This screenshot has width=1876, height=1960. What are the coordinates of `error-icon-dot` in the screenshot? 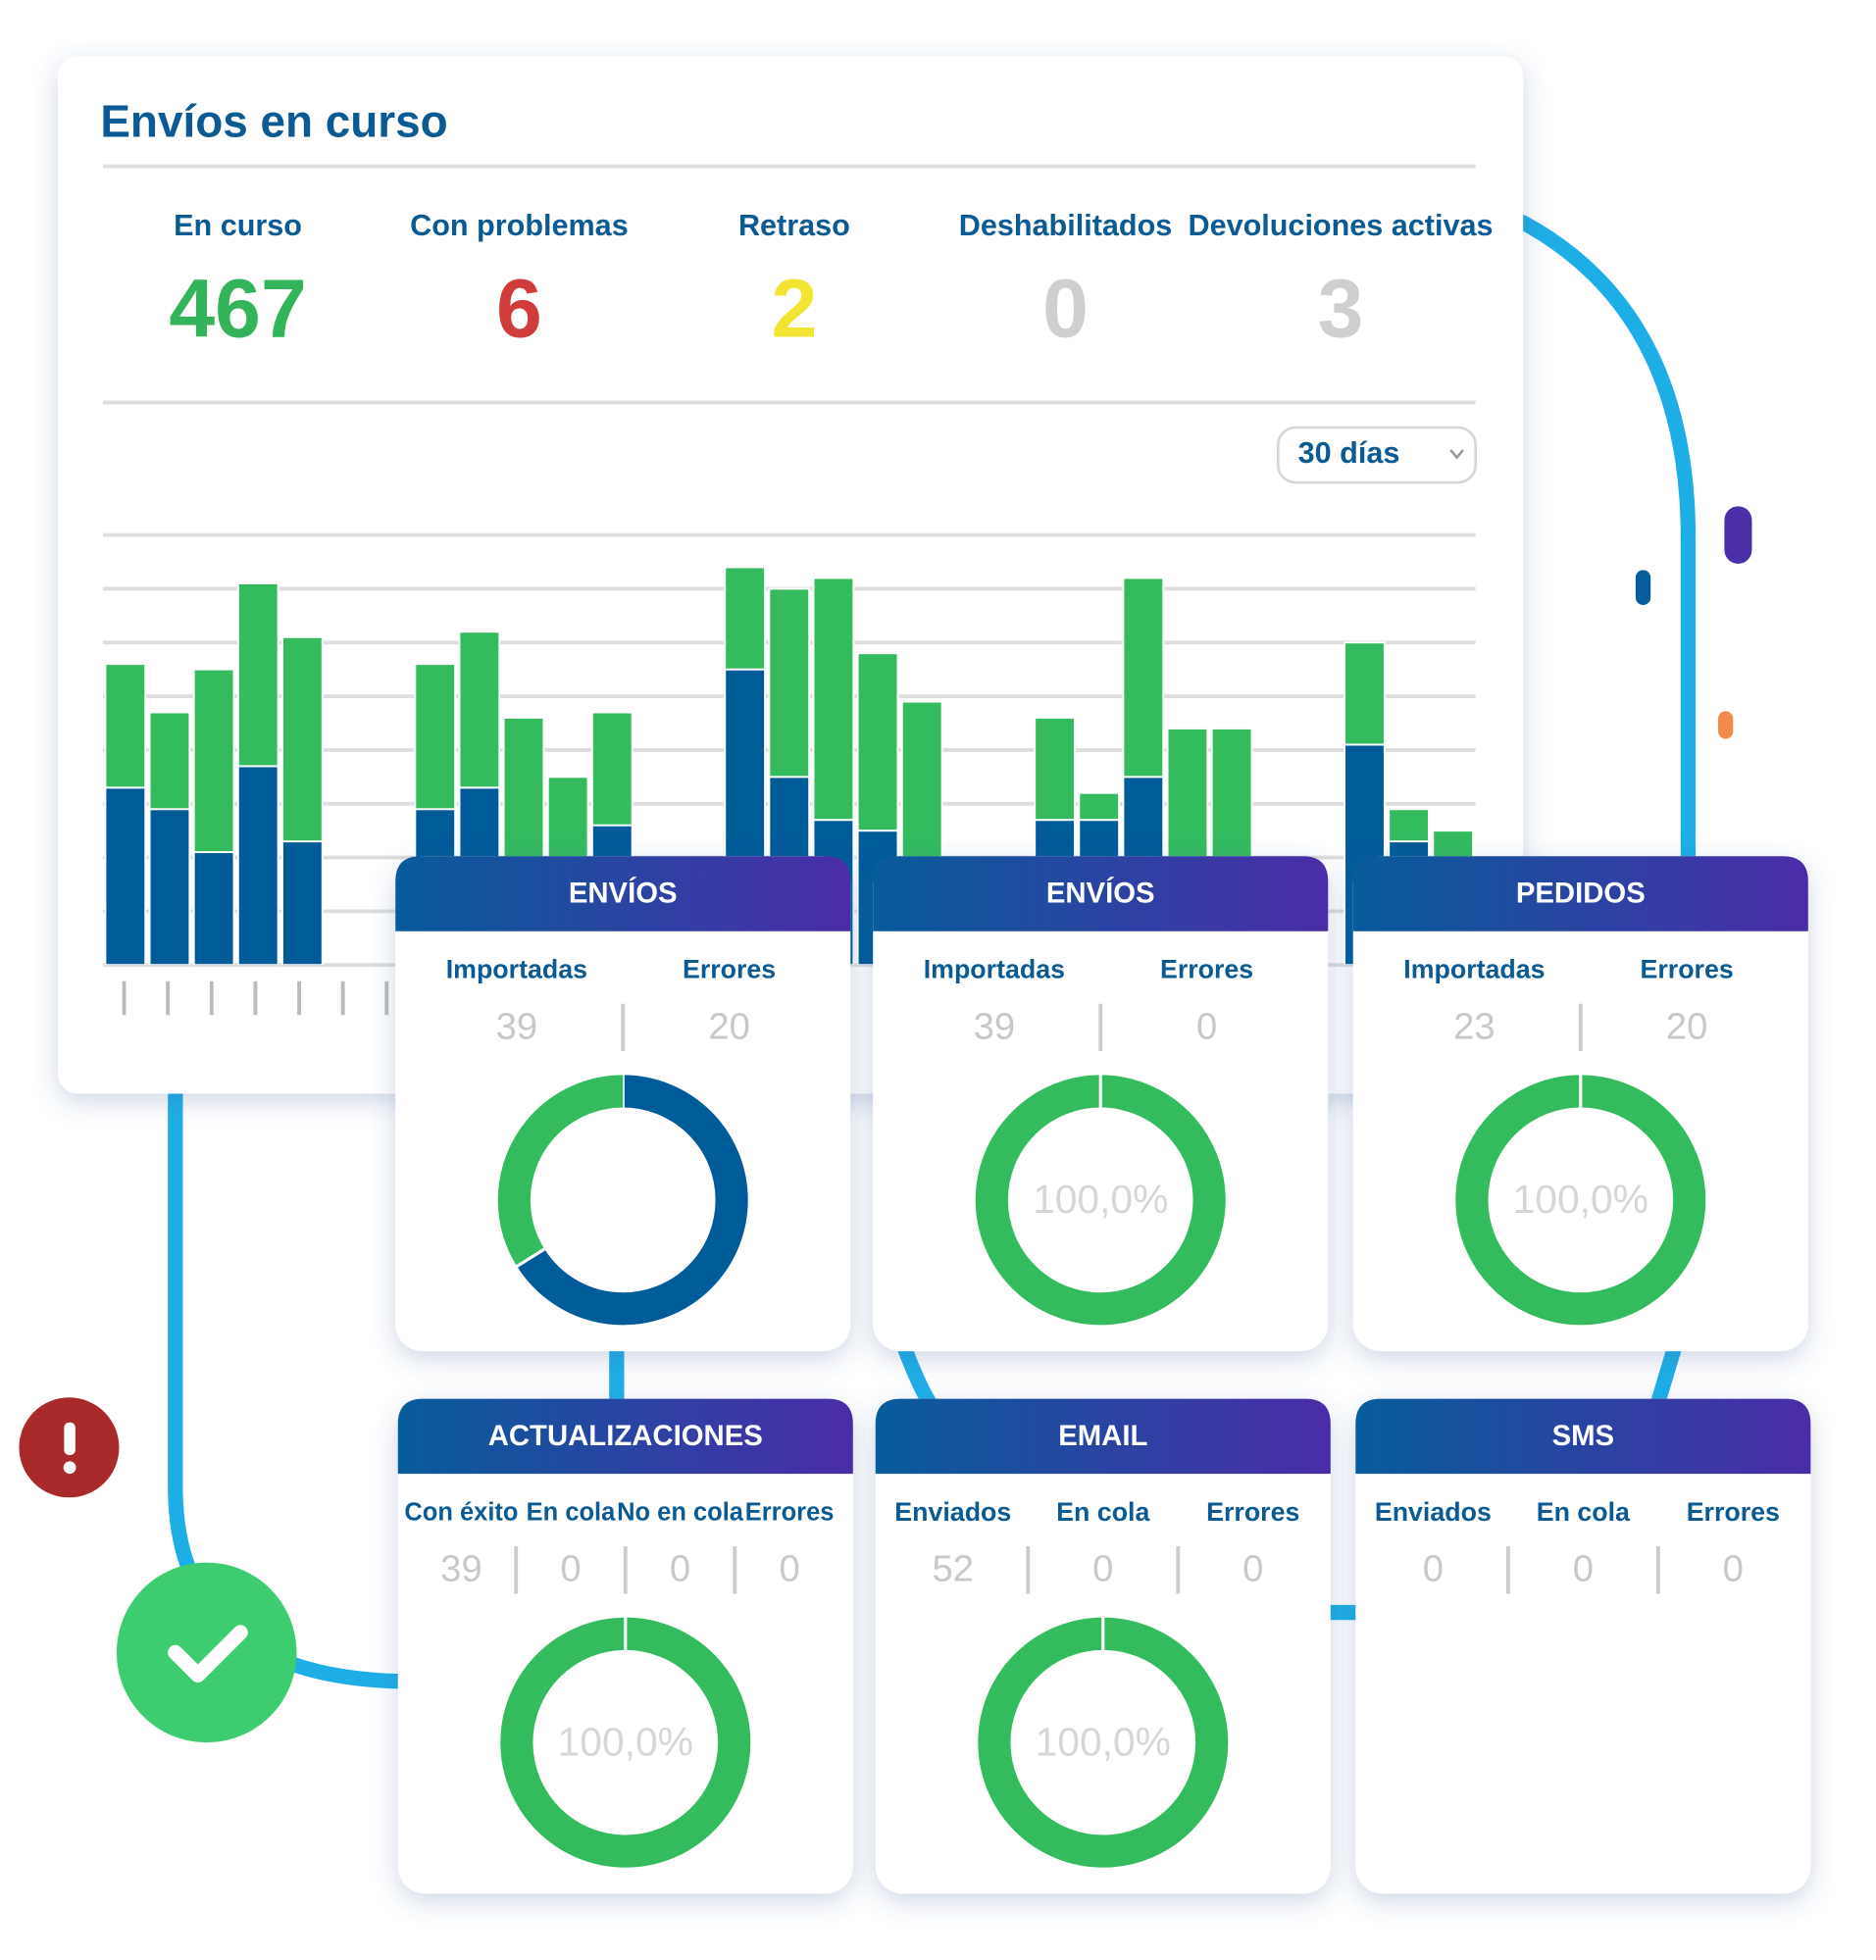 It's located at (69, 1468).